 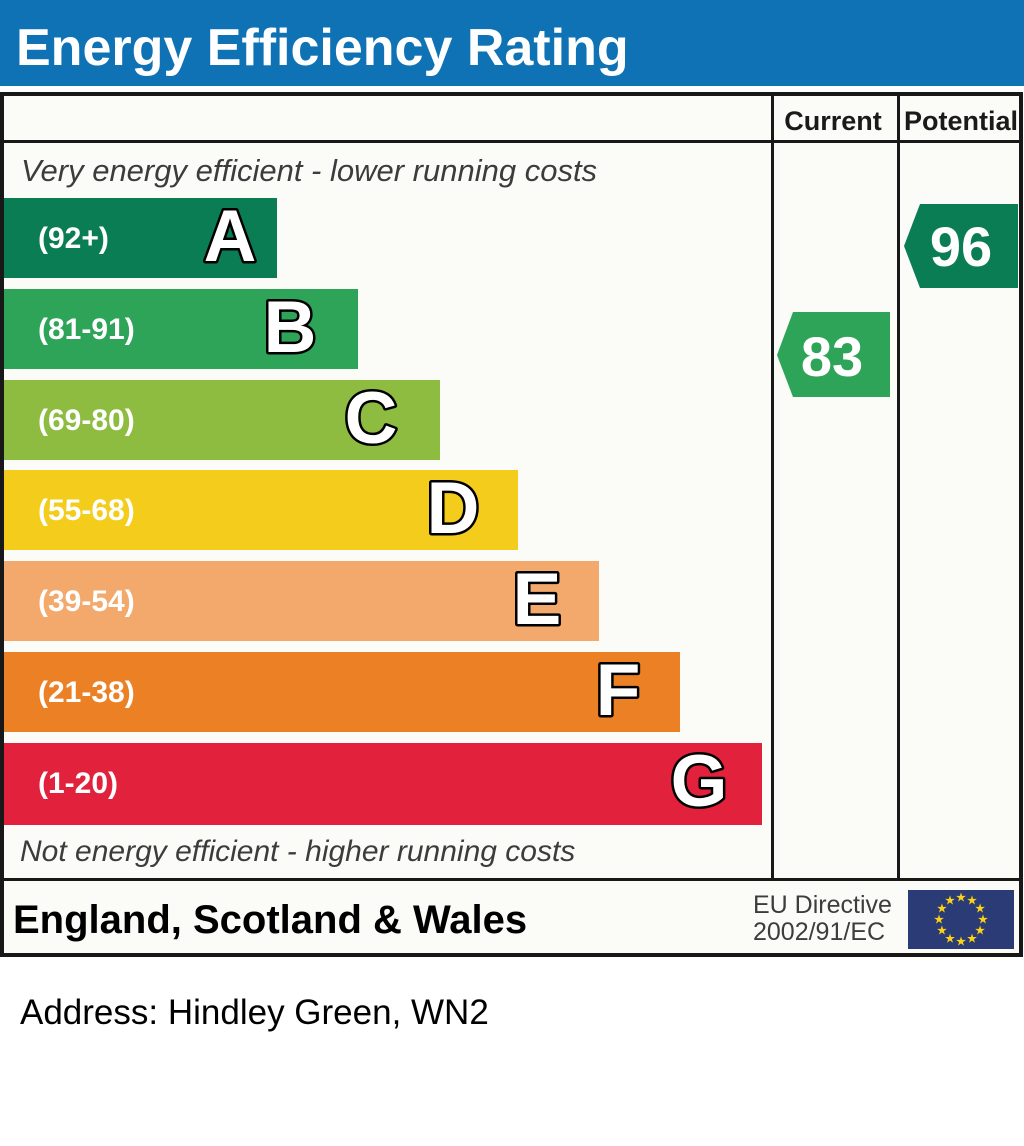 What do you see at coordinates (822, 905) in the screenshot?
I see `svg-text: EU Directive` at bounding box center [822, 905].